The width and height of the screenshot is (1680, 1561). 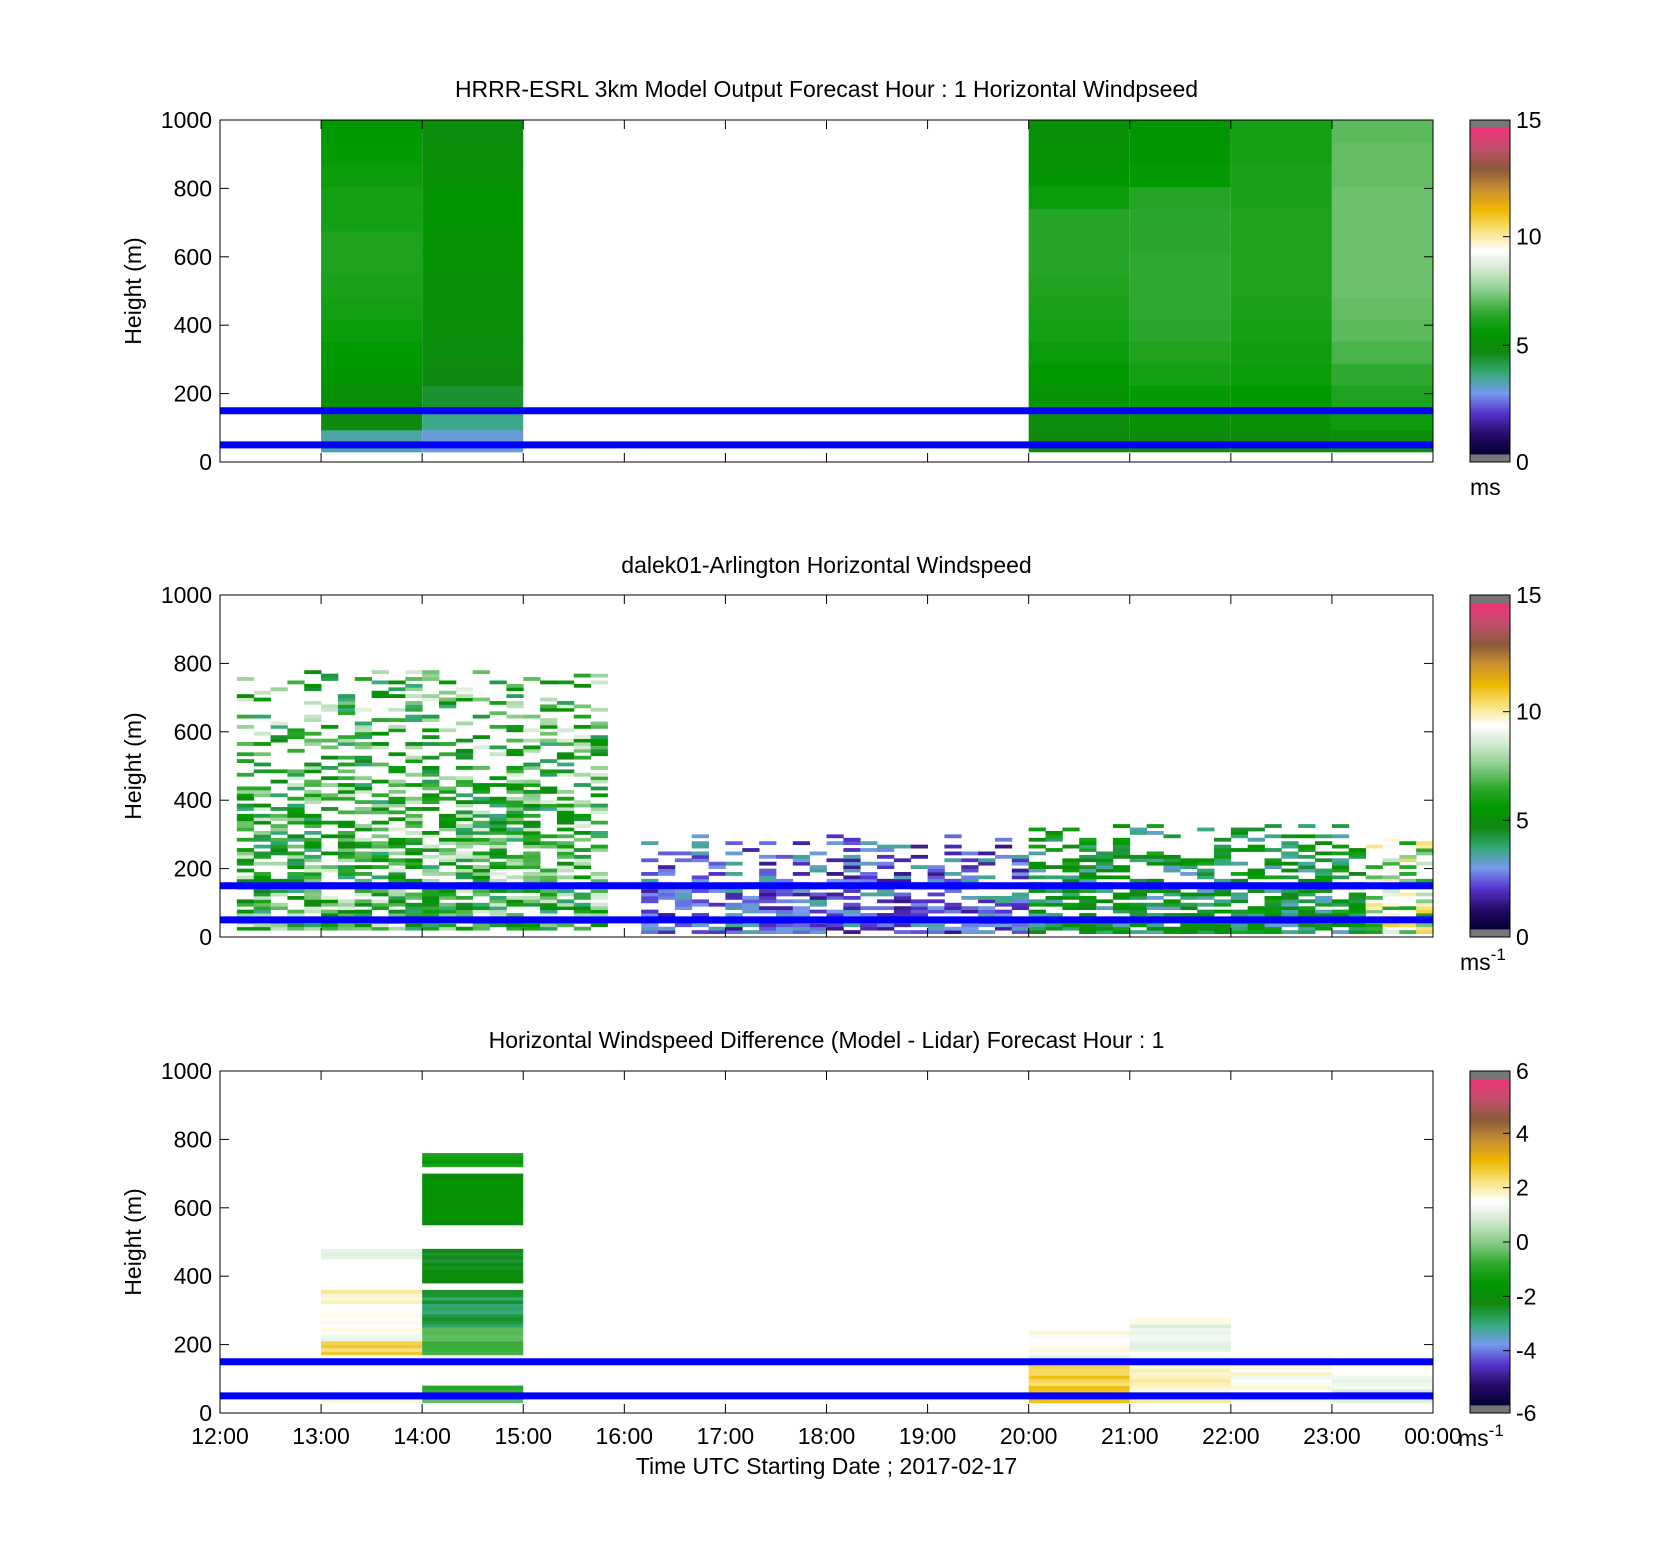 I want to click on x-tick-label: 16:00, so click(x=625, y=1436).